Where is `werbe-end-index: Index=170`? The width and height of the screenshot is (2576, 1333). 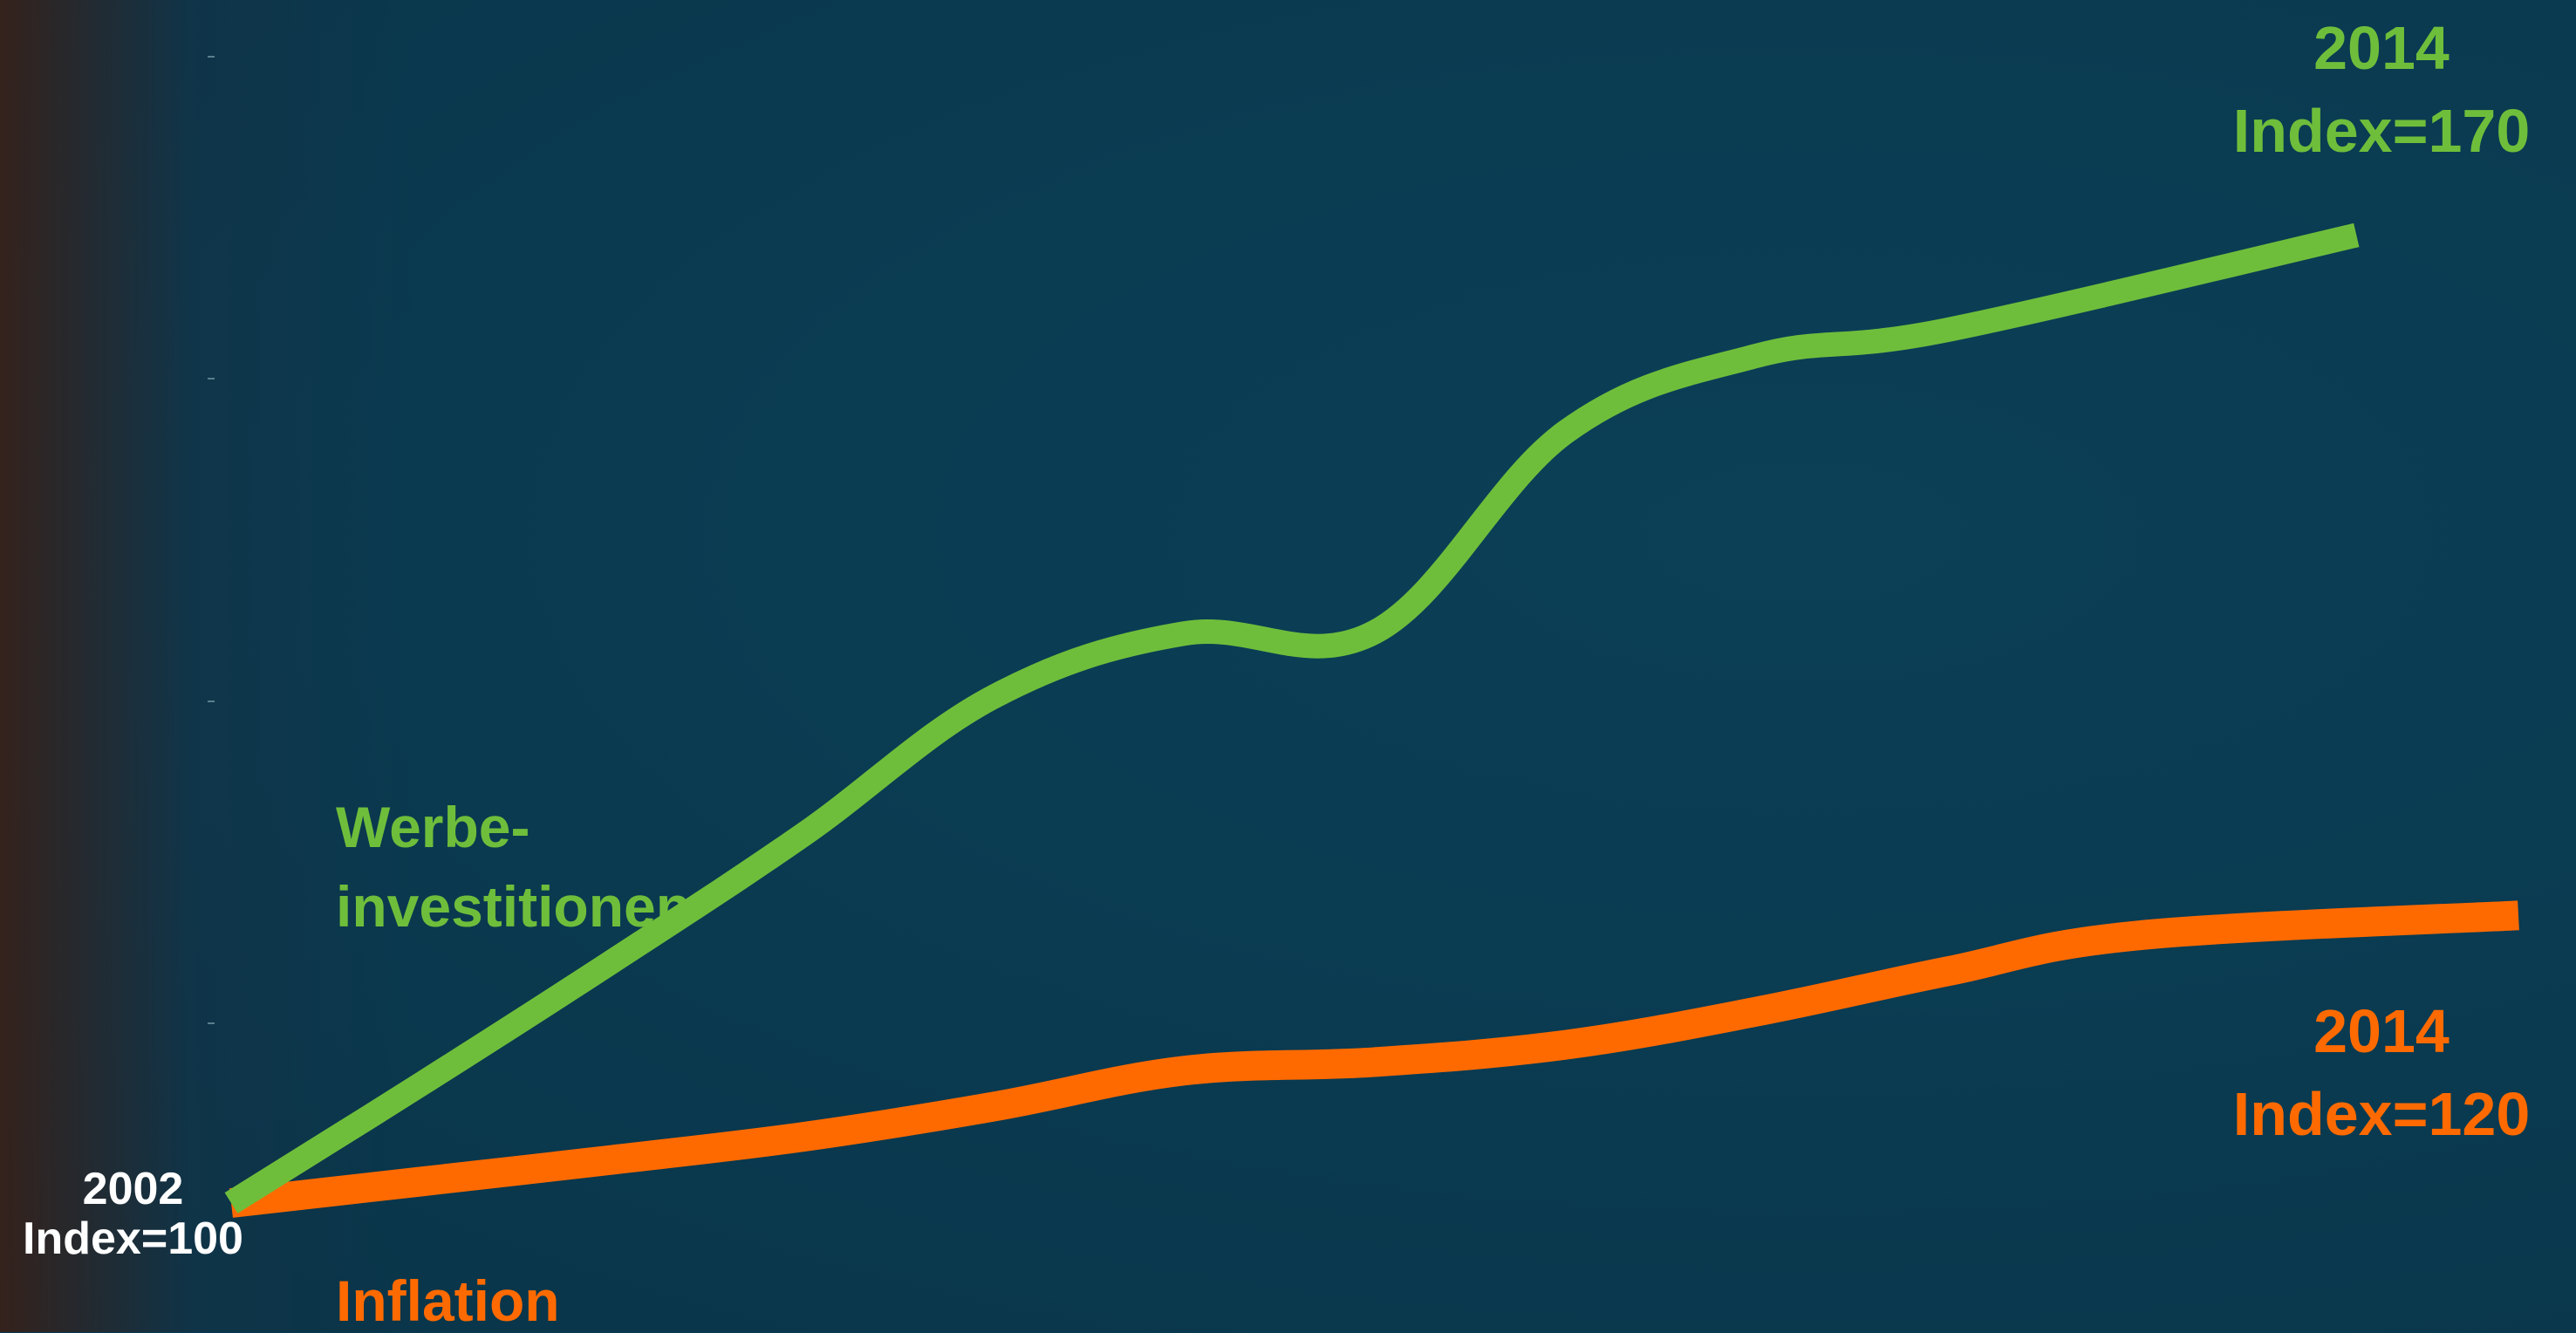 werbe-end-index: Index=170 is located at coordinates (2381, 131).